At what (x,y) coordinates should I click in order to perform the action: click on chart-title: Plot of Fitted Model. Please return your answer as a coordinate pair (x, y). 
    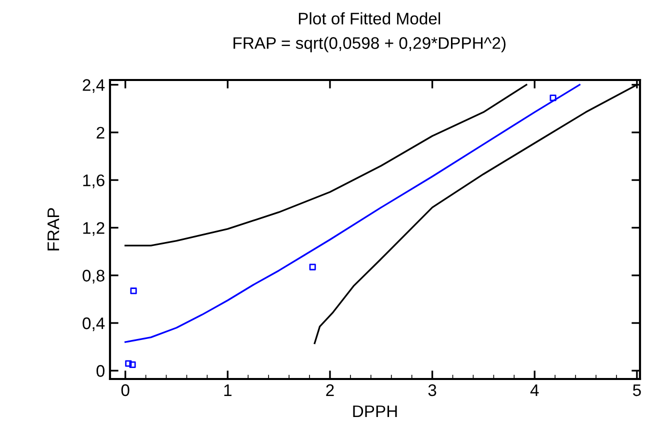
    Looking at the image, I should click on (369, 18).